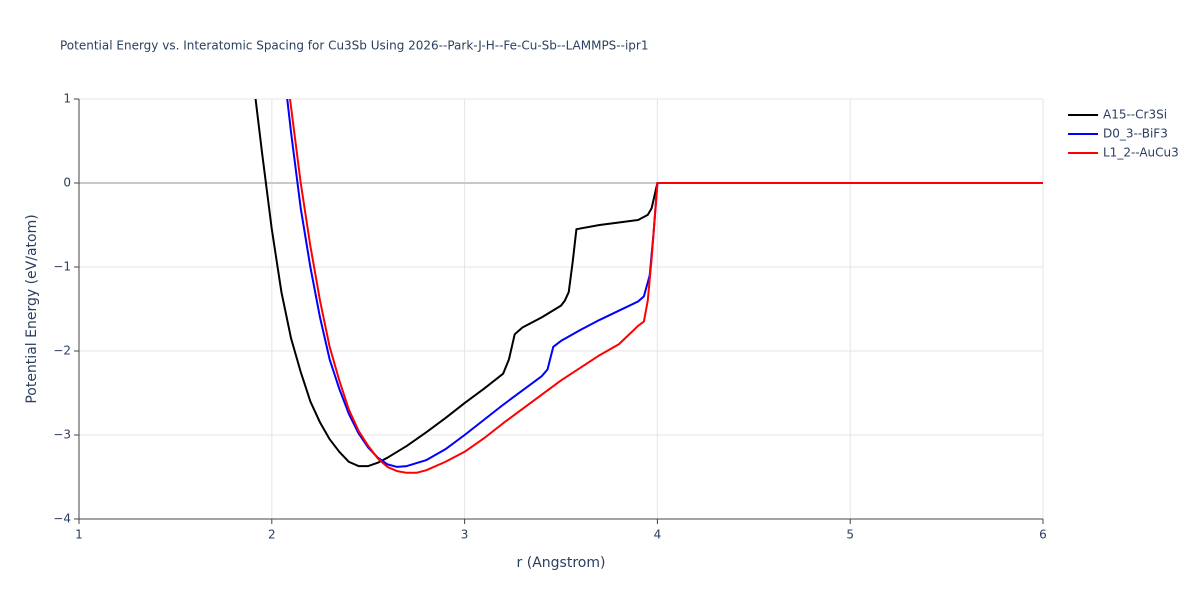  Describe the element at coordinates (1135, 115) in the screenshot. I see `legend-label: A15--Cr3Si` at that location.